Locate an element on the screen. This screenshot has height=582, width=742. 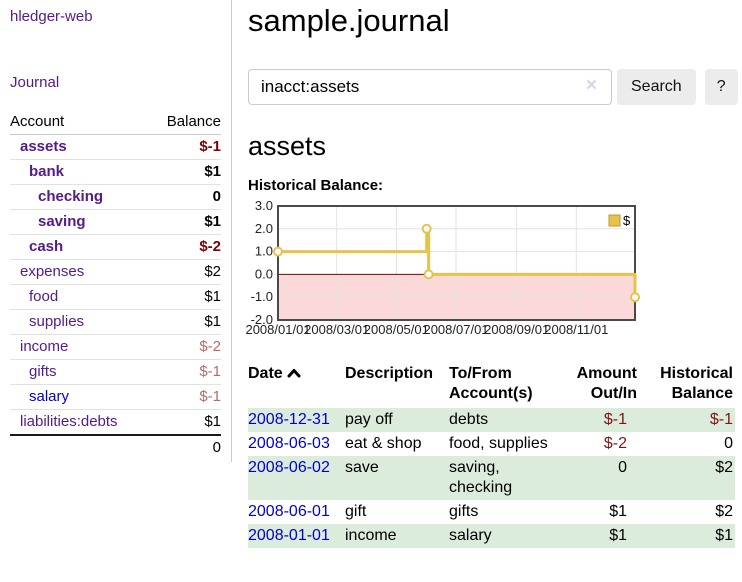
sidebar-account-liabilities-debts: liabilities:debts is located at coordinates (69, 421).